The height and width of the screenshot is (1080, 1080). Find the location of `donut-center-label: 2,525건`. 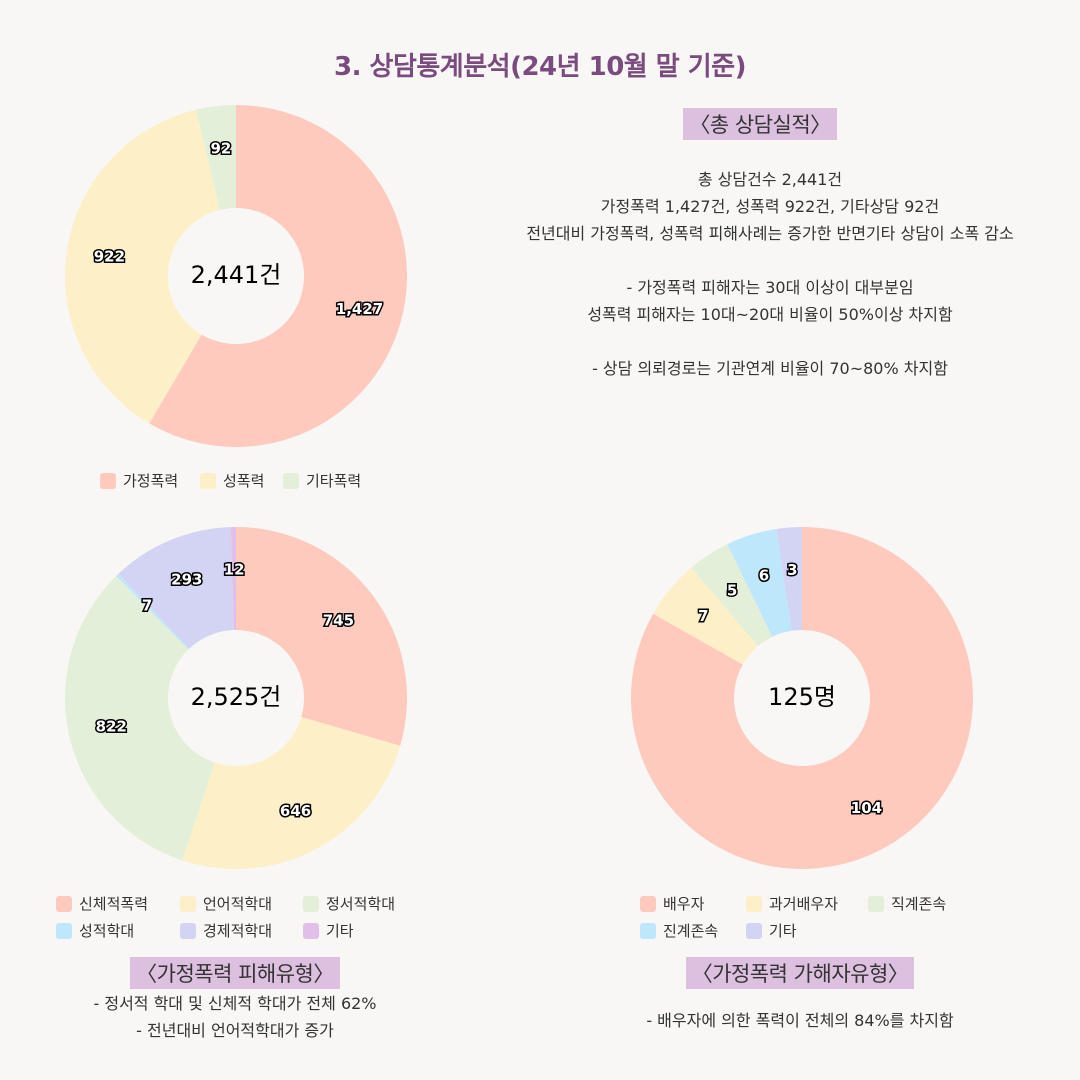

donut-center-label: 2,525건 is located at coordinates (236, 697).